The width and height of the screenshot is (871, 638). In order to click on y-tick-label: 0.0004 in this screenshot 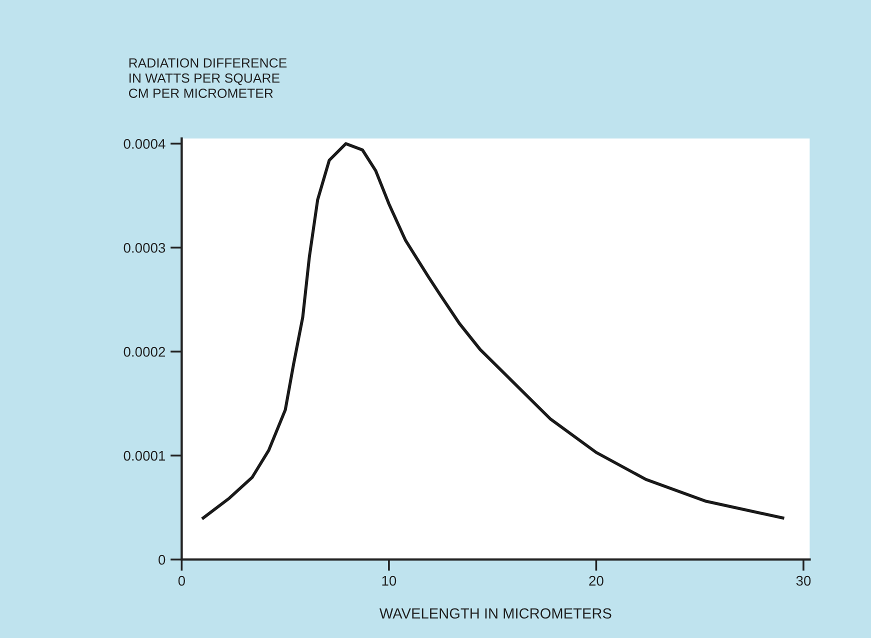, I will do `click(145, 143)`.